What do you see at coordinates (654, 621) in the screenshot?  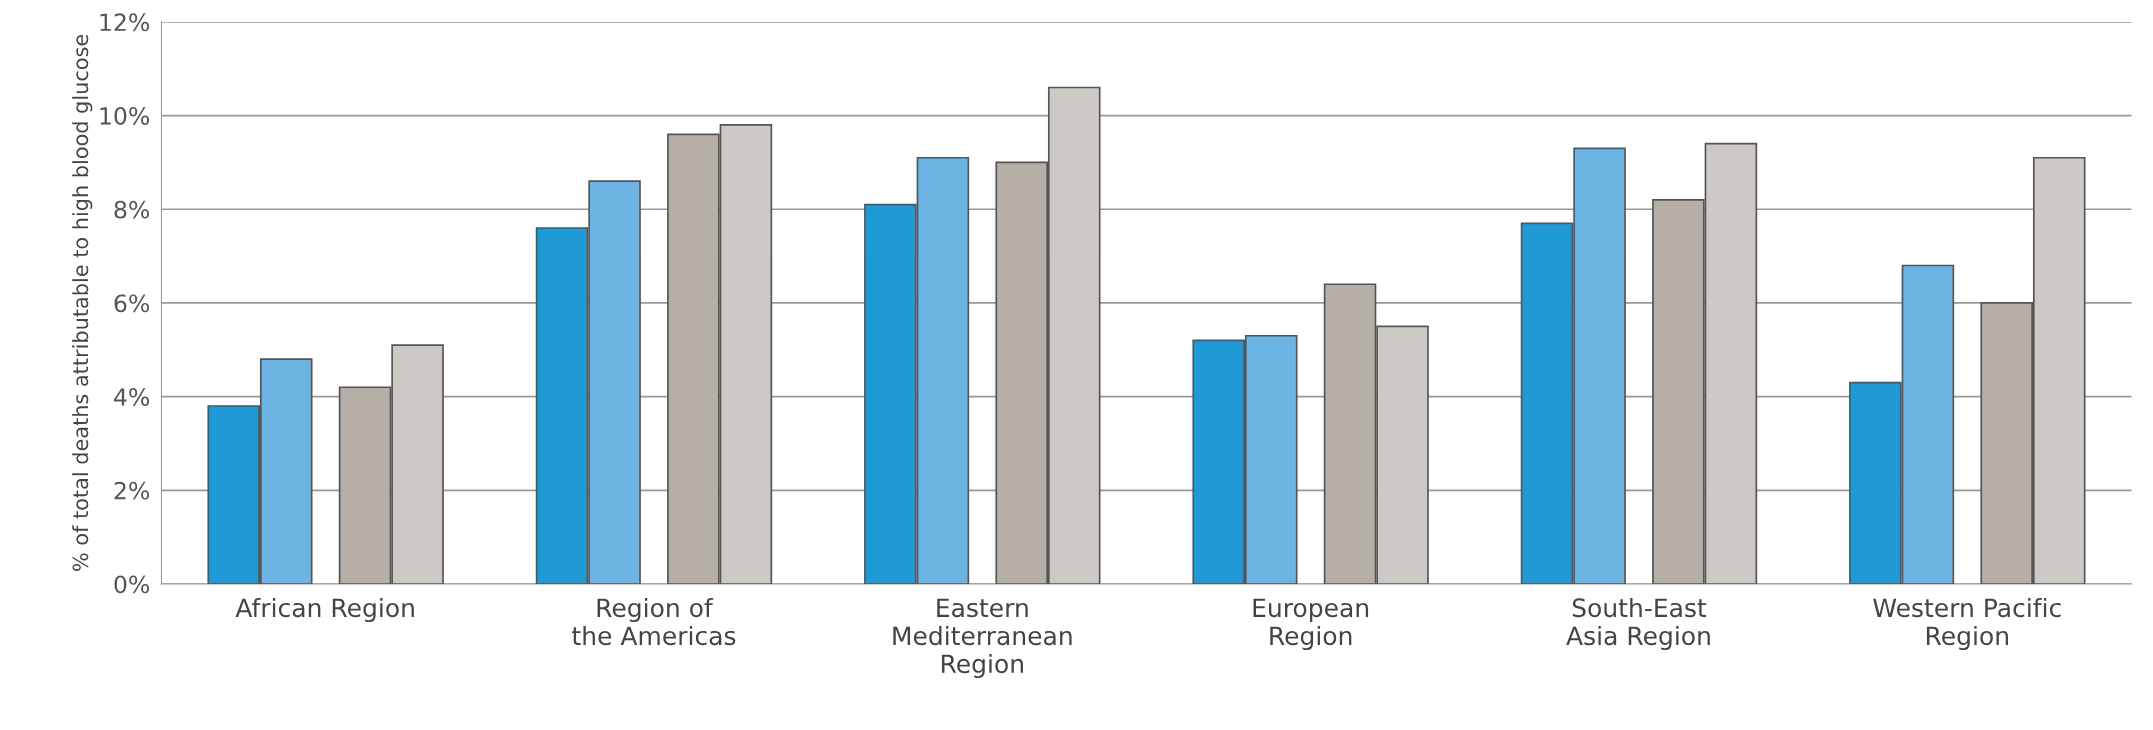 I see `x-tick-label: Region of the Americas` at bounding box center [654, 621].